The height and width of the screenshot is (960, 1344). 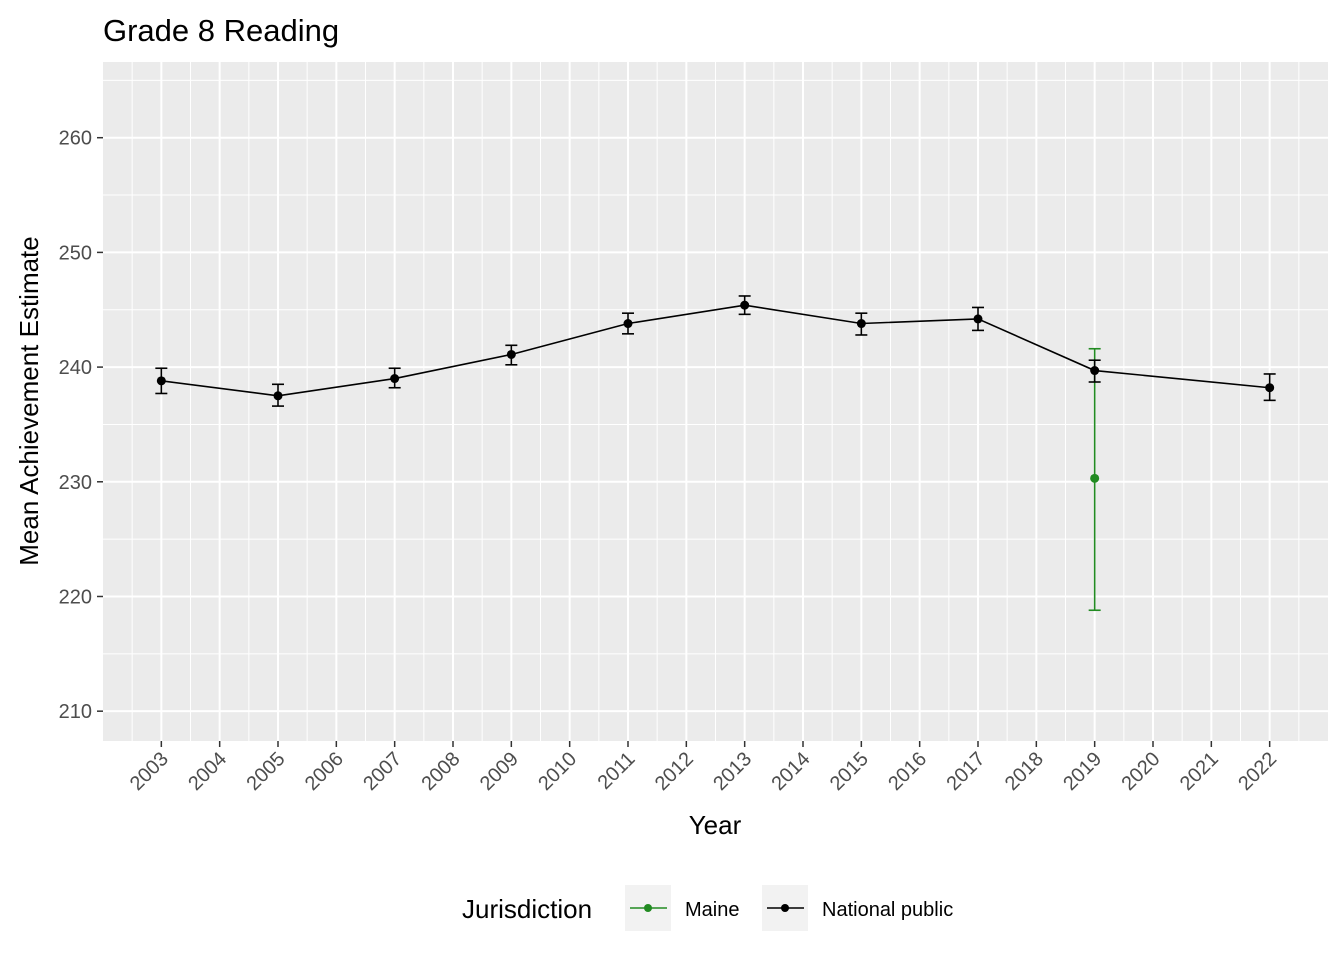 What do you see at coordinates (382, 771) in the screenshot?
I see `x-tick-label: 2007` at bounding box center [382, 771].